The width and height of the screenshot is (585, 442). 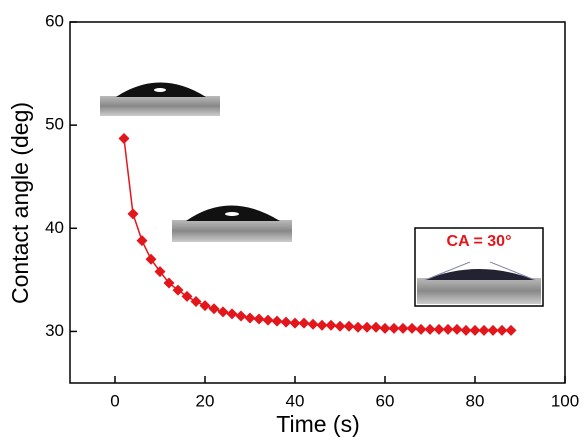 What do you see at coordinates (205, 400) in the screenshot?
I see `x-tick-label: 20` at bounding box center [205, 400].